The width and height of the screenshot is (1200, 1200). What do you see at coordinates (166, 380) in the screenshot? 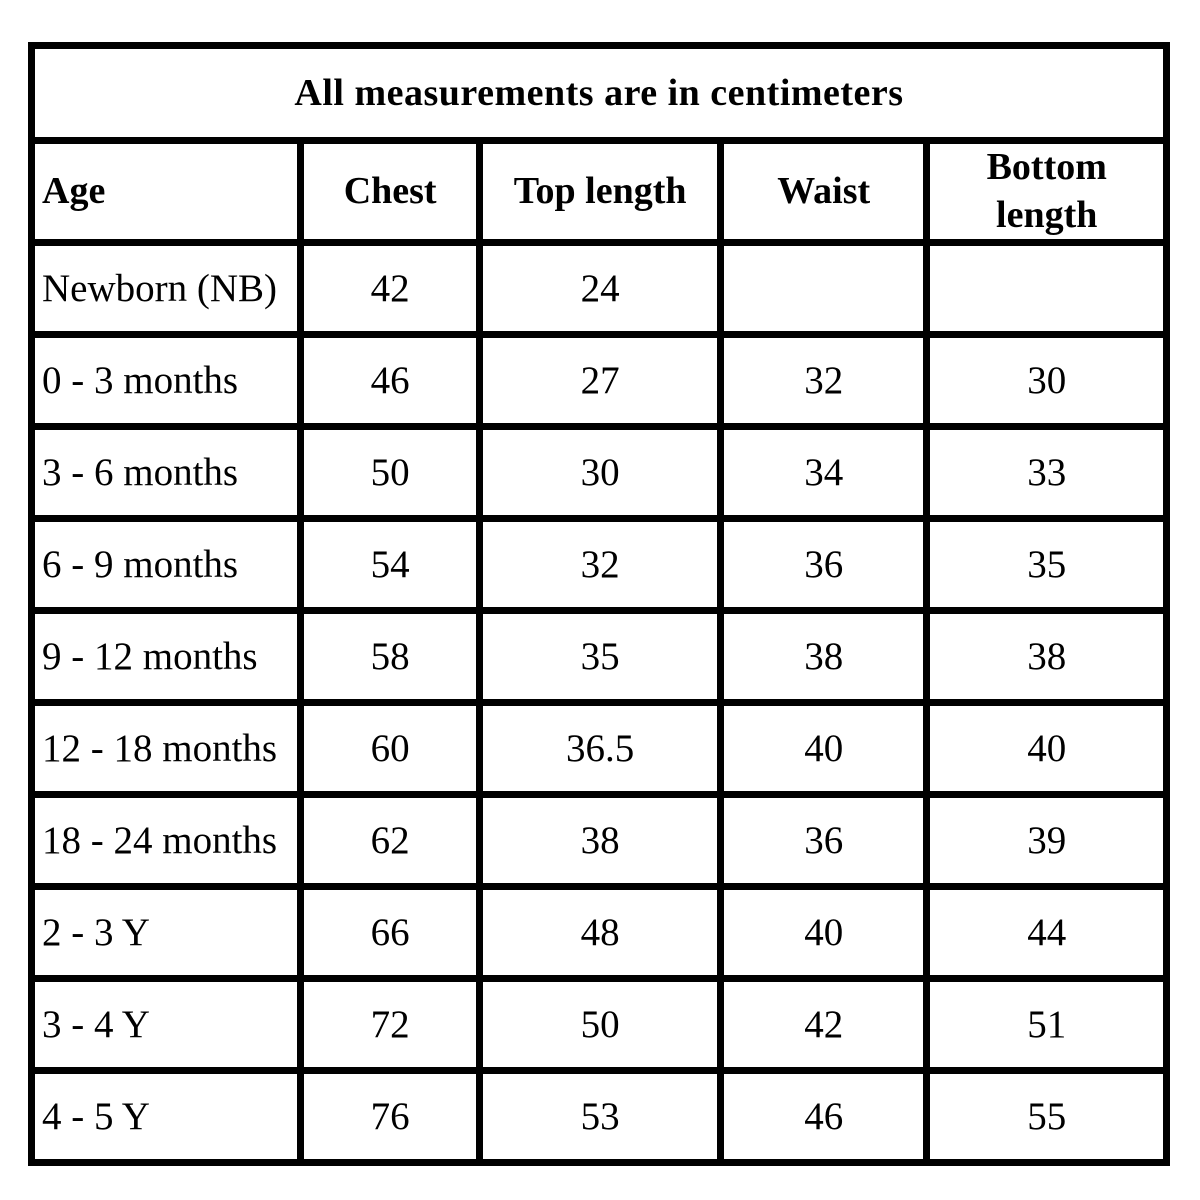
I see `age-cell: 0 - 3 months` at bounding box center [166, 380].